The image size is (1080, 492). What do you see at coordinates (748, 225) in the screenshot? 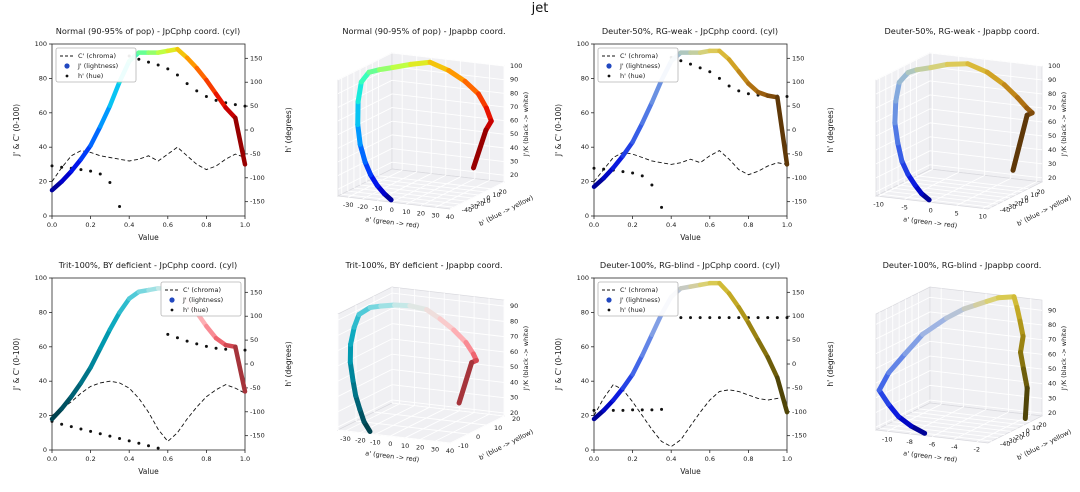
I see `tick-label: 0.8` at bounding box center [748, 225].